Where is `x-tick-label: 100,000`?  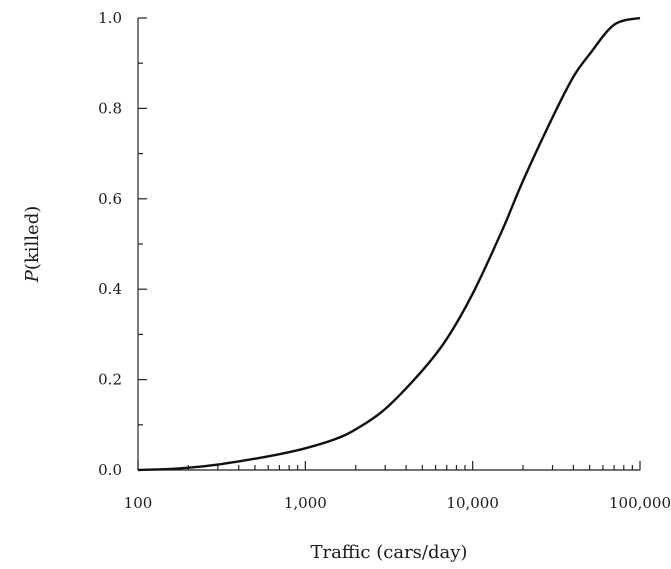 x-tick-label: 100,000 is located at coordinates (640, 503).